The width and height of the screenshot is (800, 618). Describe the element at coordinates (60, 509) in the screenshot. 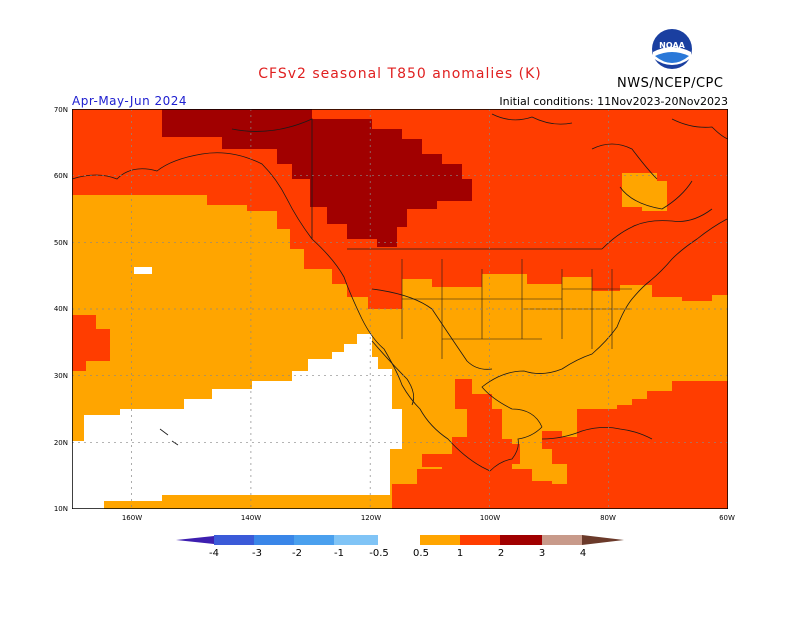

I see `lat-label-10n: 10N` at that location.